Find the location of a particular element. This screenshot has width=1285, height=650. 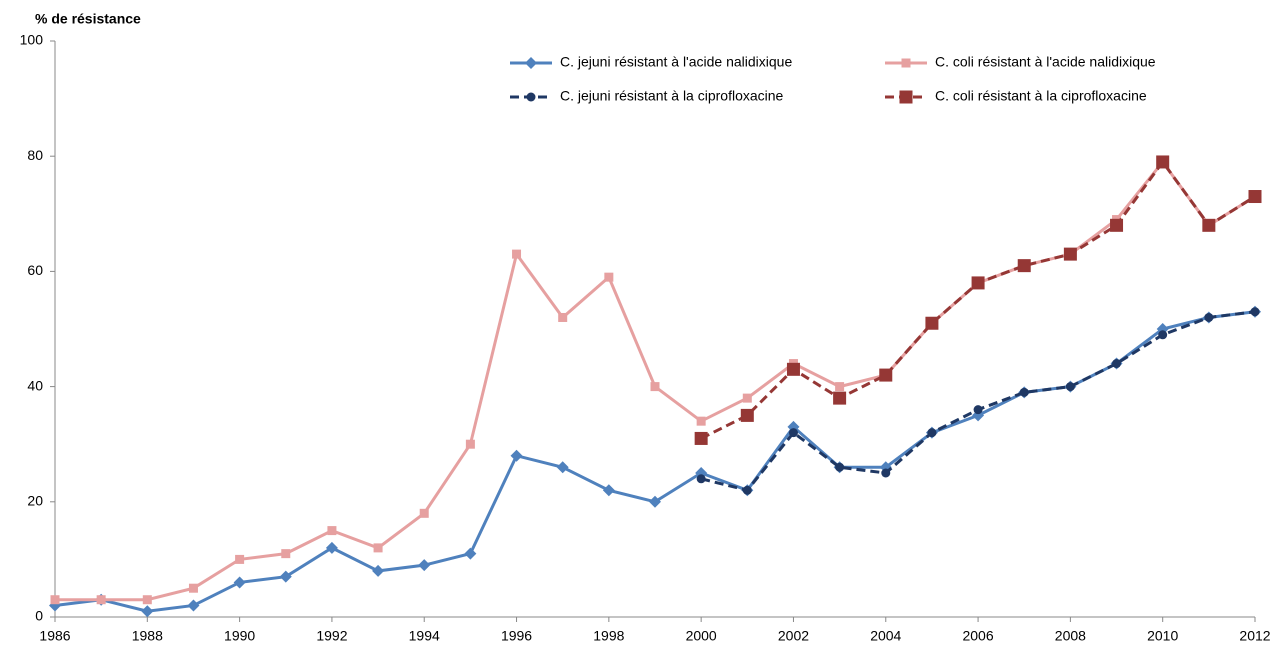

x-tick-label: 1996 is located at coordinates (516, 636).